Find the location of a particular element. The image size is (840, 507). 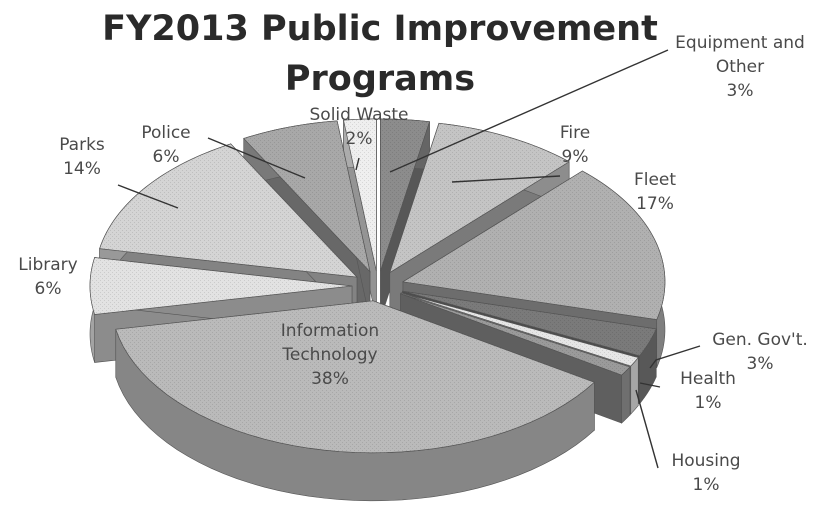

chart-title-line-2: Programs is located at coordinates (380, 79).